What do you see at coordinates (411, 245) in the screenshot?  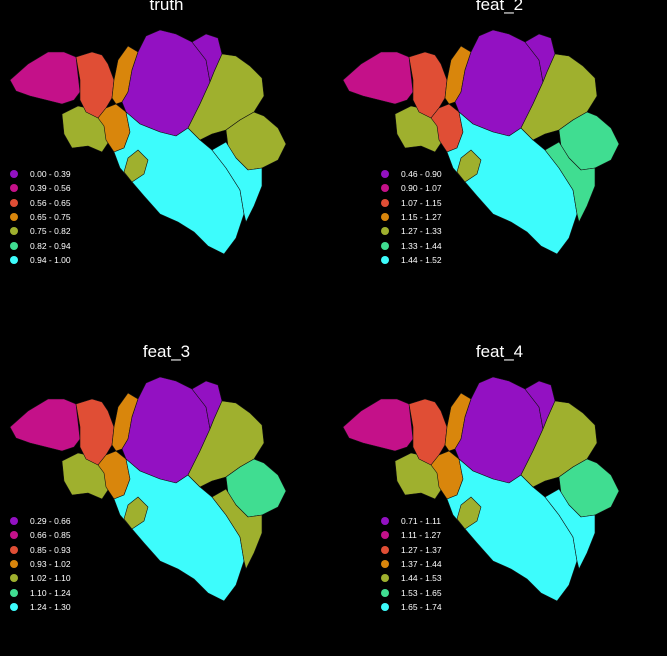 I see `legend-item: 1.33 - 1.44` at bounding box center [411, 245].